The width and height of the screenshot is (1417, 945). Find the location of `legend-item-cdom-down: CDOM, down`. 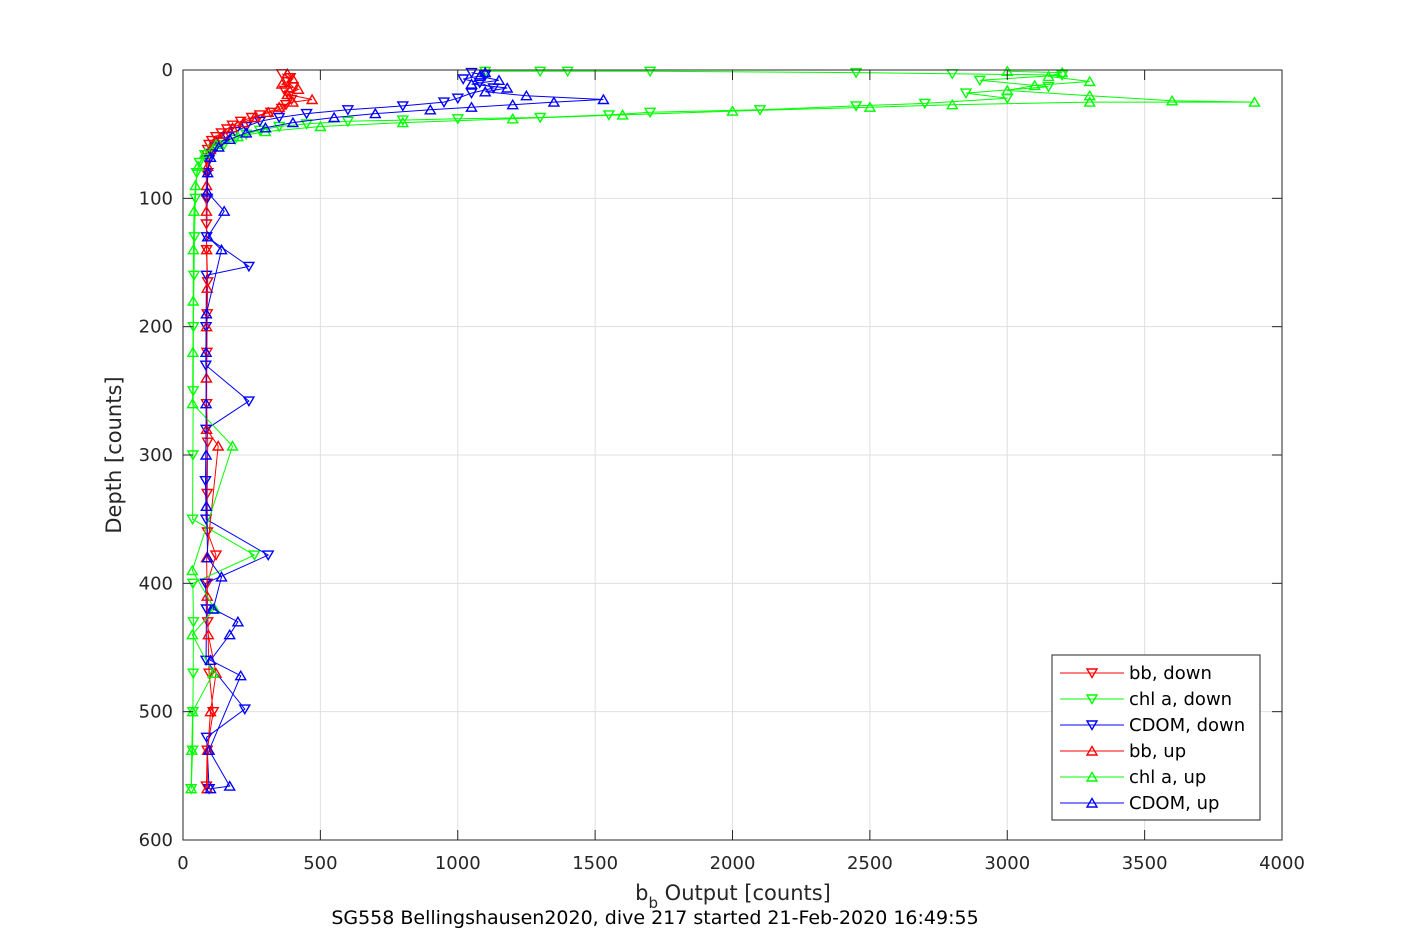

legend-item-cdom-down: CDOM, down is located at coordinates (1152, 725).